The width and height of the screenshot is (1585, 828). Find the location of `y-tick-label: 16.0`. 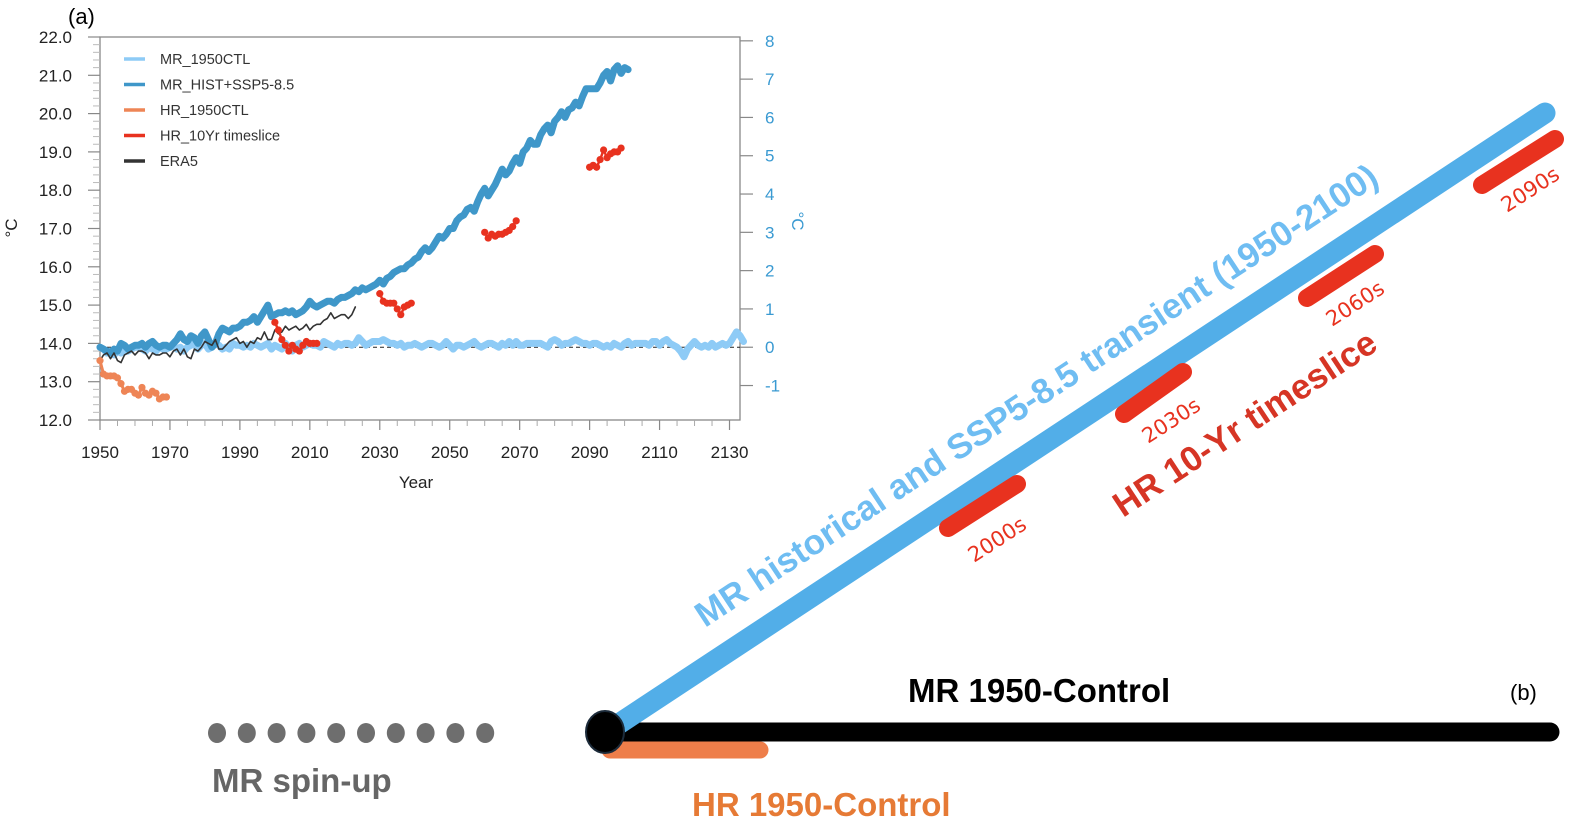

y-tick-label: 16.0 is located at coordinates (55, 267).